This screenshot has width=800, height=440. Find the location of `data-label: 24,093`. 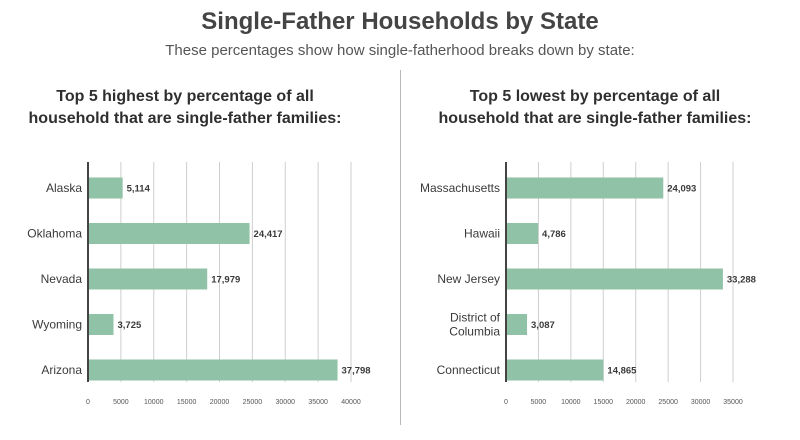

data-label: 24,093 is located at coordinates (681, 189).